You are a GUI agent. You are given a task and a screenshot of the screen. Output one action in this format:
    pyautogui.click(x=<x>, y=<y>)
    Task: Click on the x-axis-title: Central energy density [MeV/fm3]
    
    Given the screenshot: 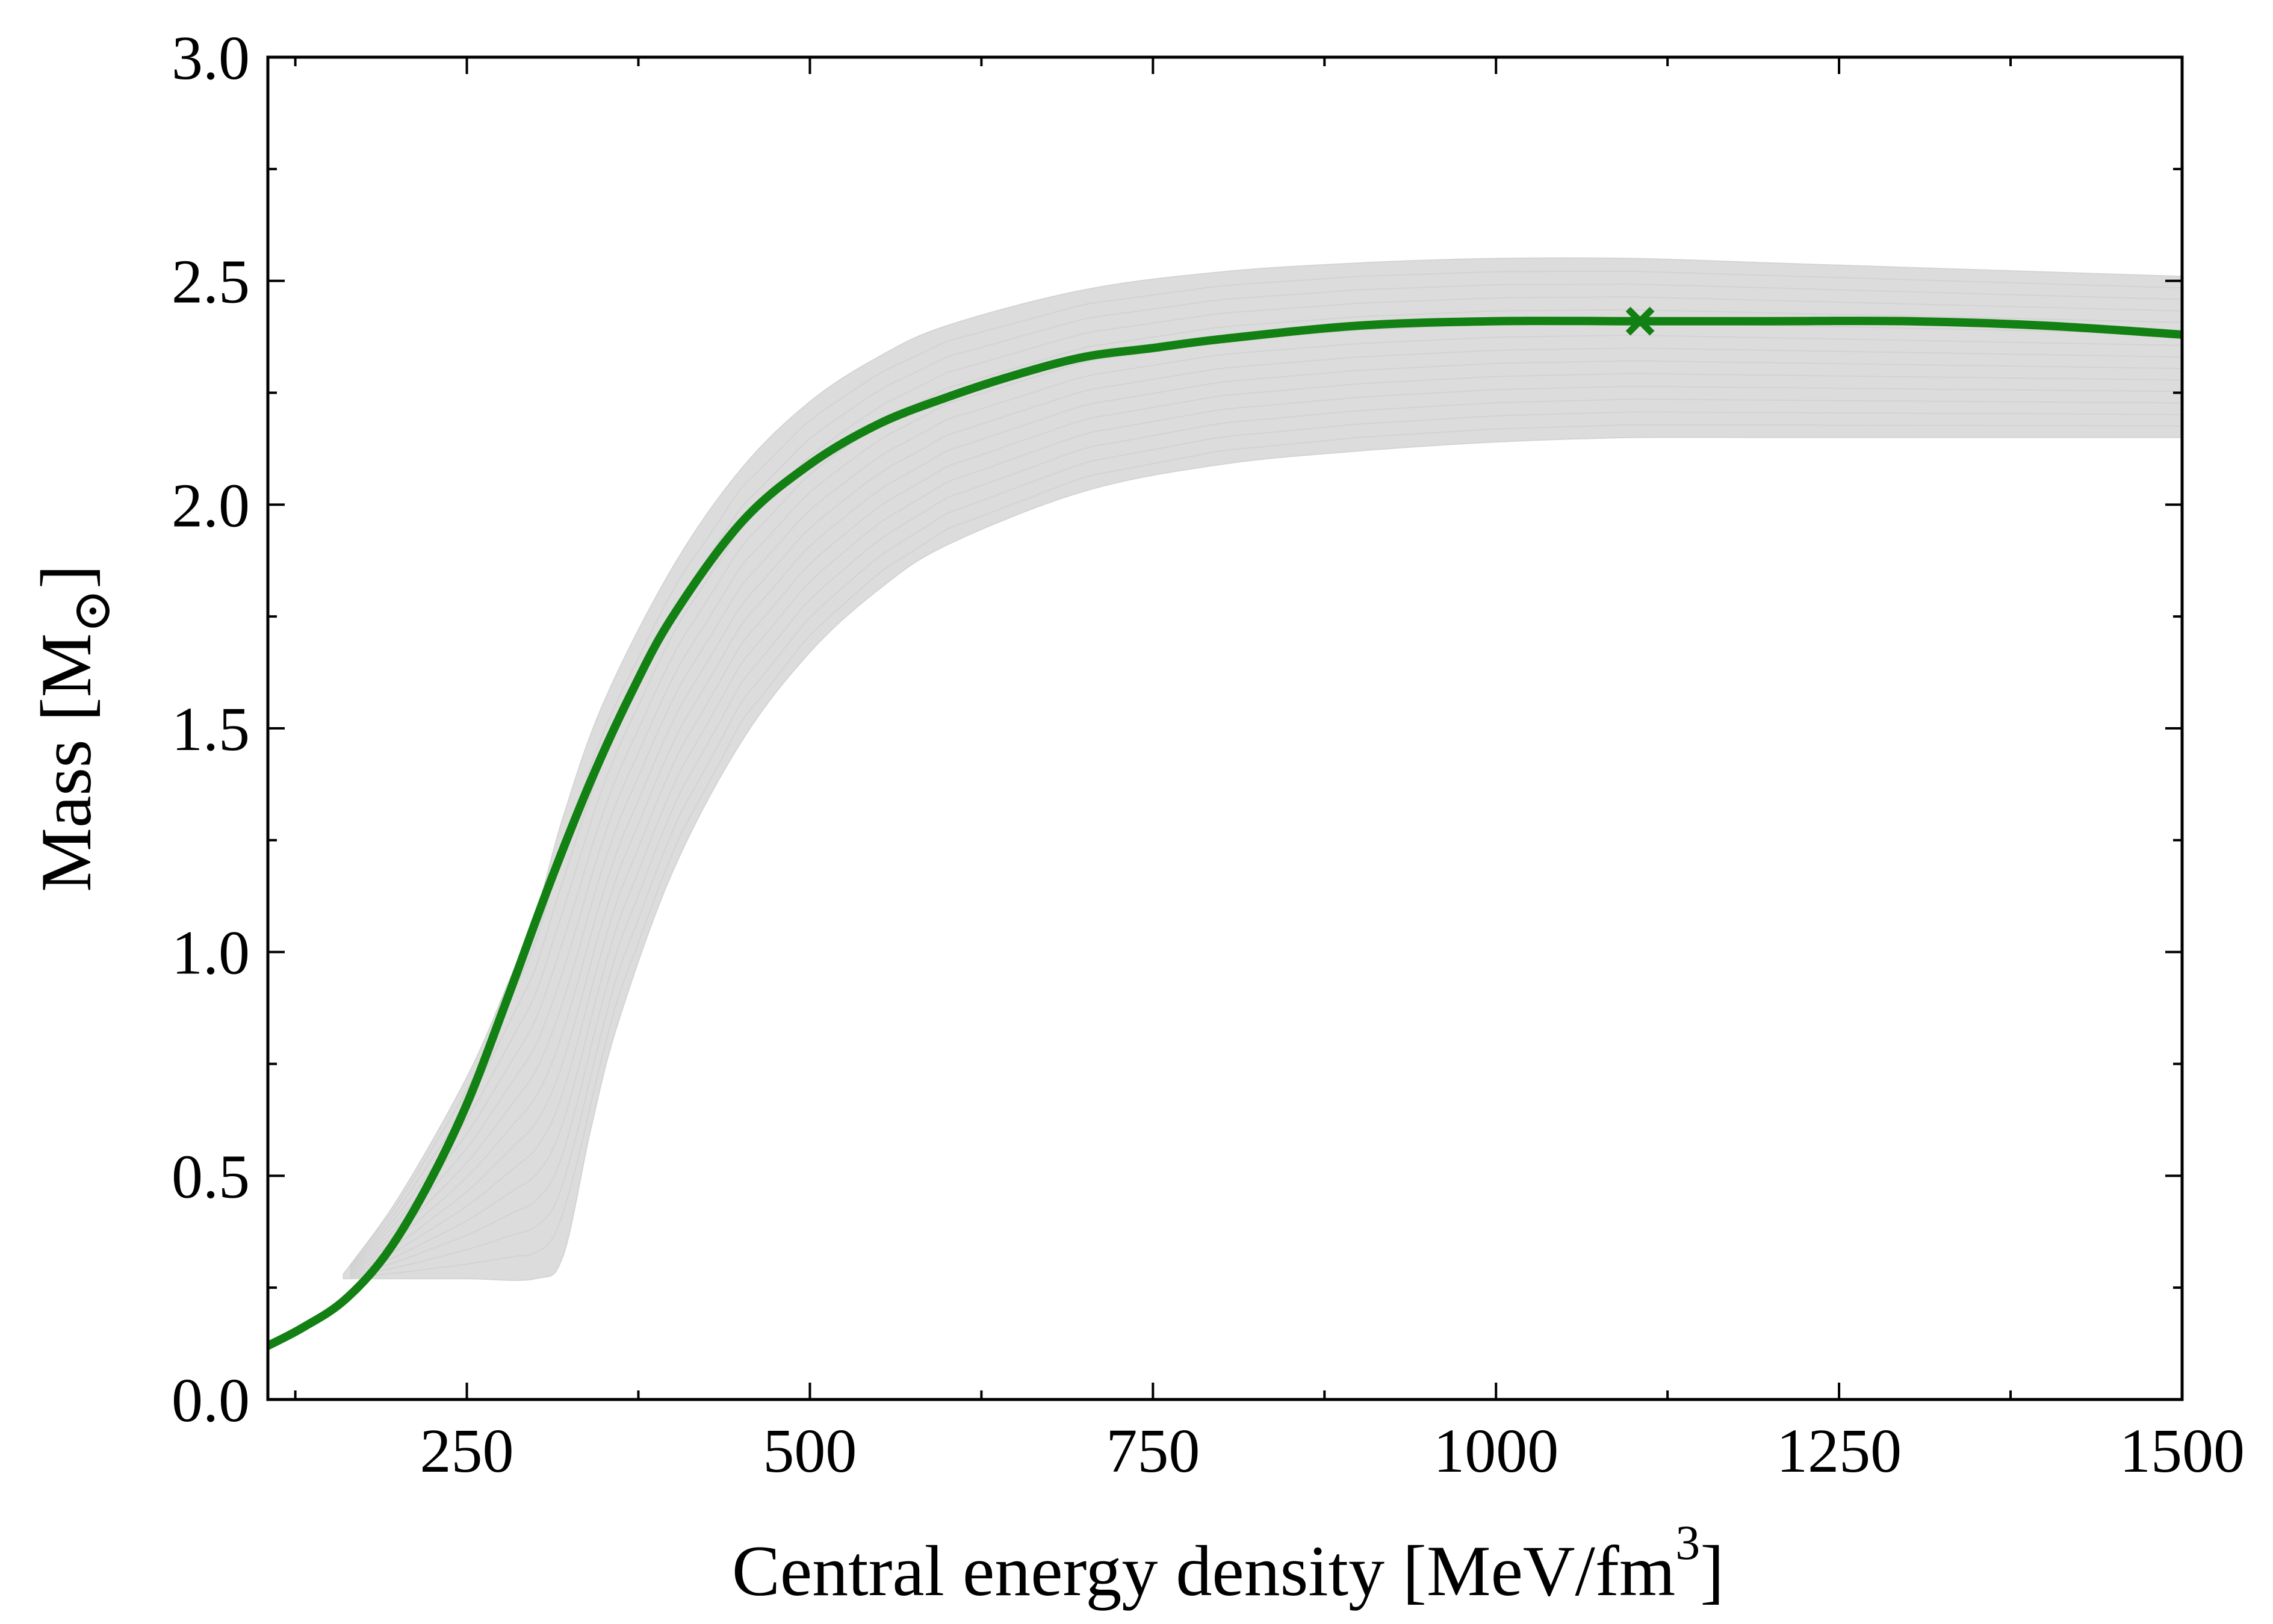 What is the action you would take?
    pyautogui.click(x=1228, y=1563)
    